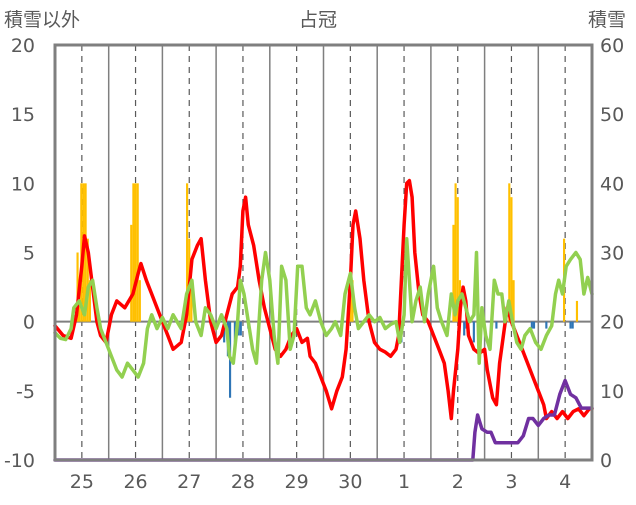 This screenshot has width=636, height=505. What do you see at coordinates (23, 46) in the screenshot?
I see `y-tick-label: 20` at bounding box center [23, 46].